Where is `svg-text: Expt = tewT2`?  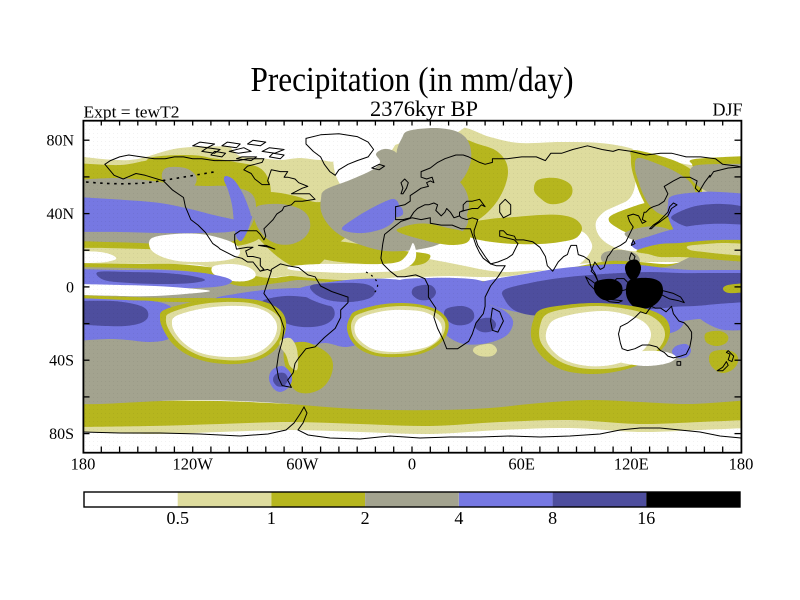
svg-text: Expt = tewT2 is located at coordinates (132, 112).